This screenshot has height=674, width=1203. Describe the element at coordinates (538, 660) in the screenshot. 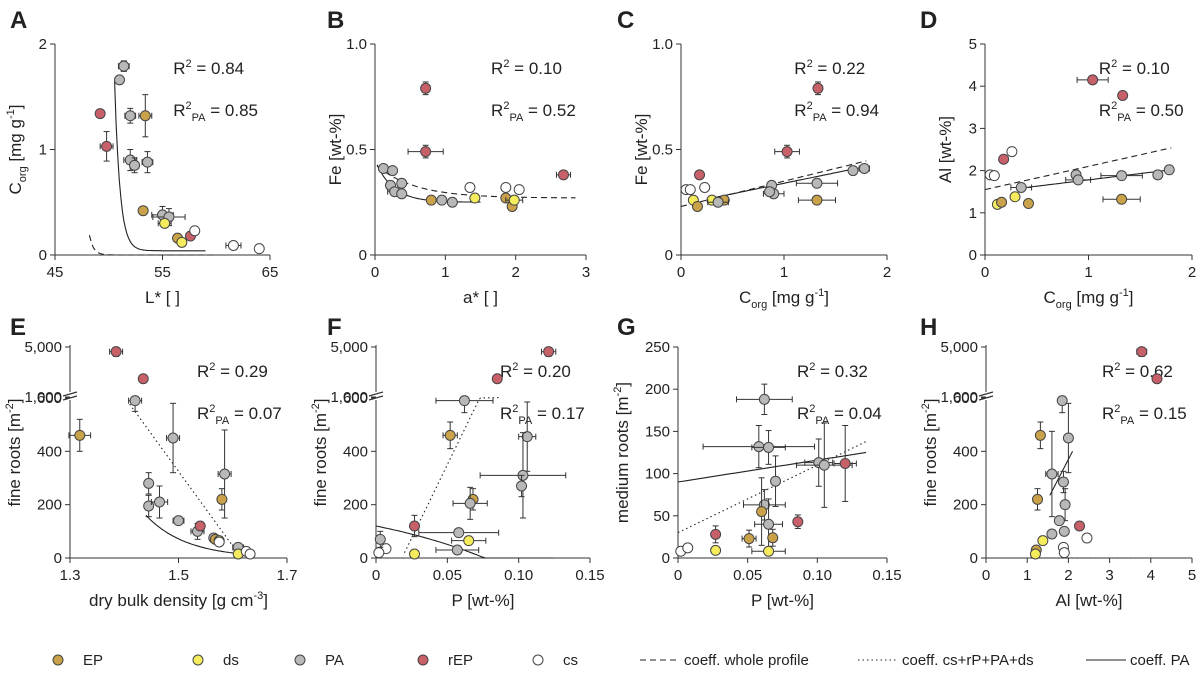

I see `legend-marker-cs` at that location.